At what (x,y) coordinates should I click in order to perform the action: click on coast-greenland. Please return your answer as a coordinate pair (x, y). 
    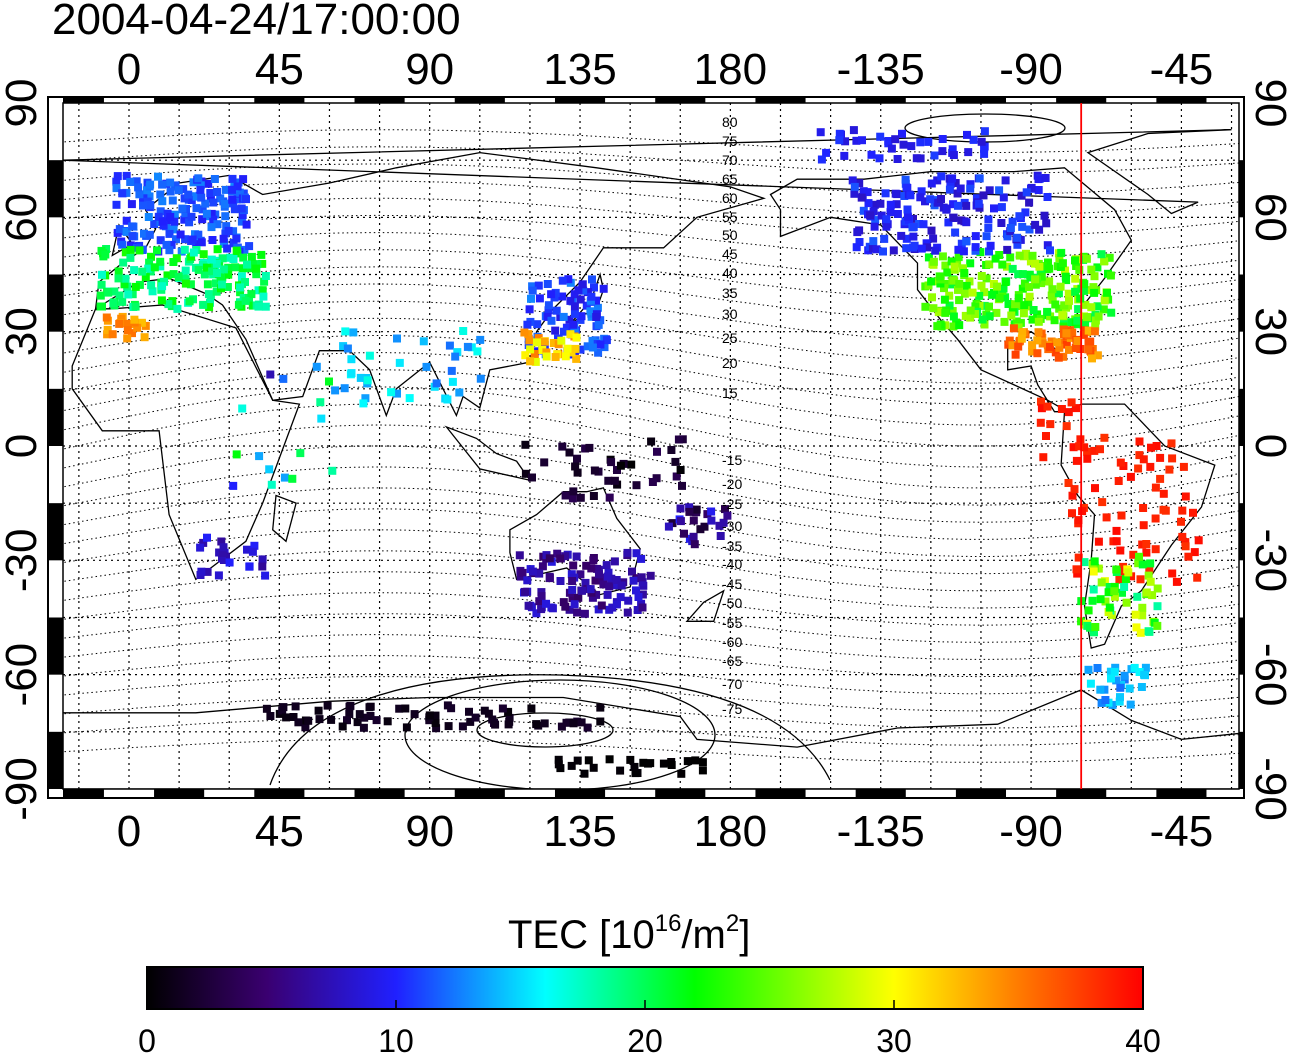
    Looking at the image, I should click on (647, 172).